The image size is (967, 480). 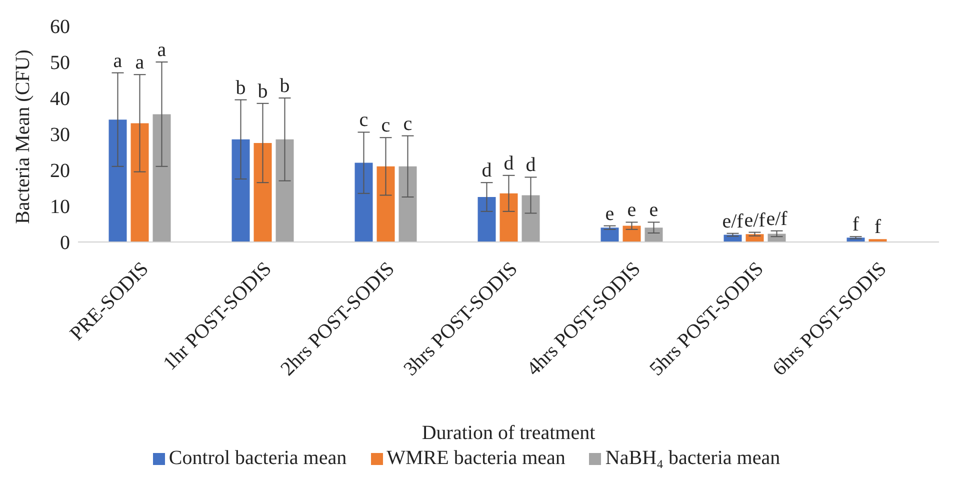 I want to click on y-tick-label: 10, so click(x=60, y=207).